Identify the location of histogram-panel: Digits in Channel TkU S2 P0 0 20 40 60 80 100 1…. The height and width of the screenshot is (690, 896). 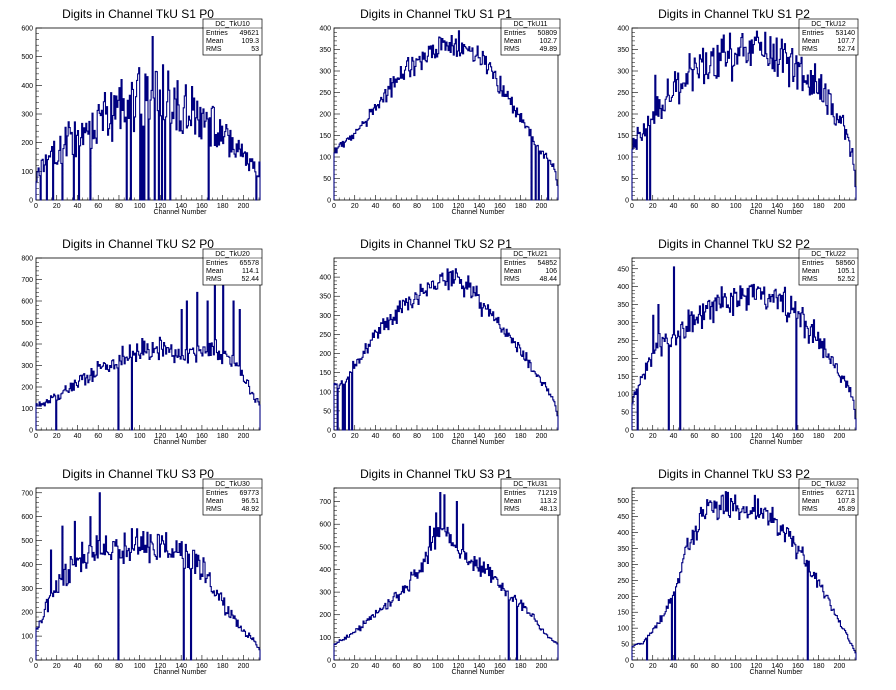
(142, 341).